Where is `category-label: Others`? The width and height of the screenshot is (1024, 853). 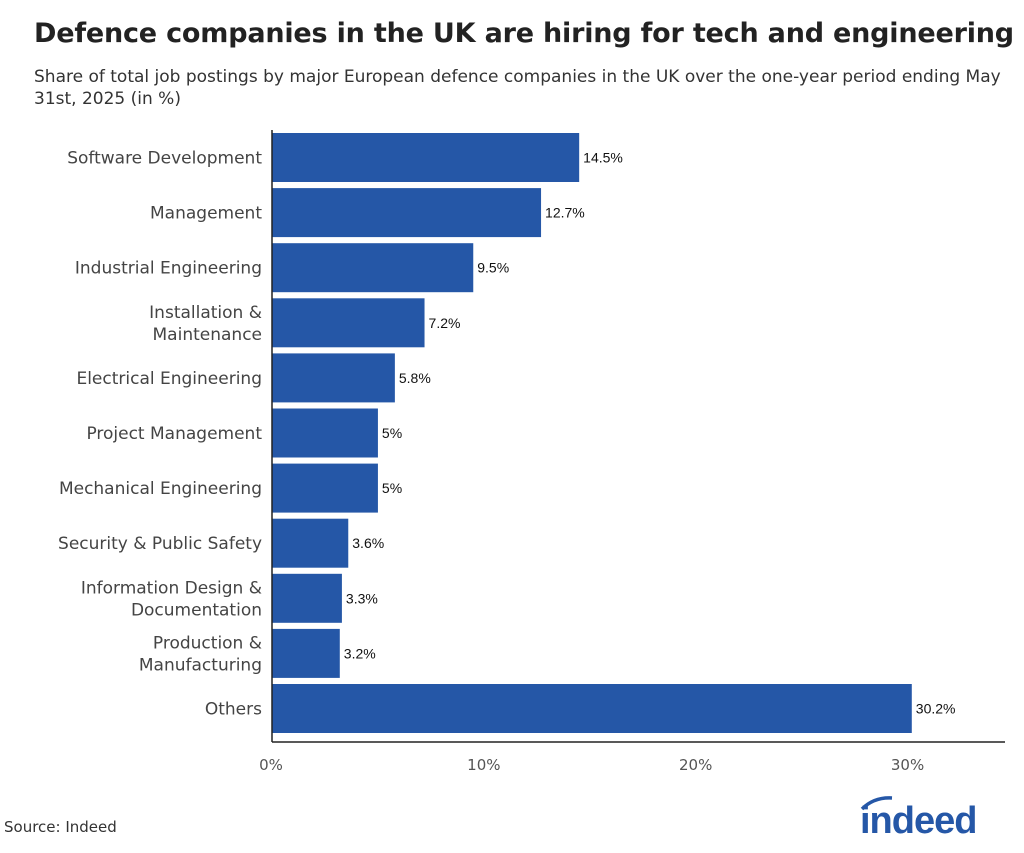 category-label: Others is located at coordinates (233, 710).